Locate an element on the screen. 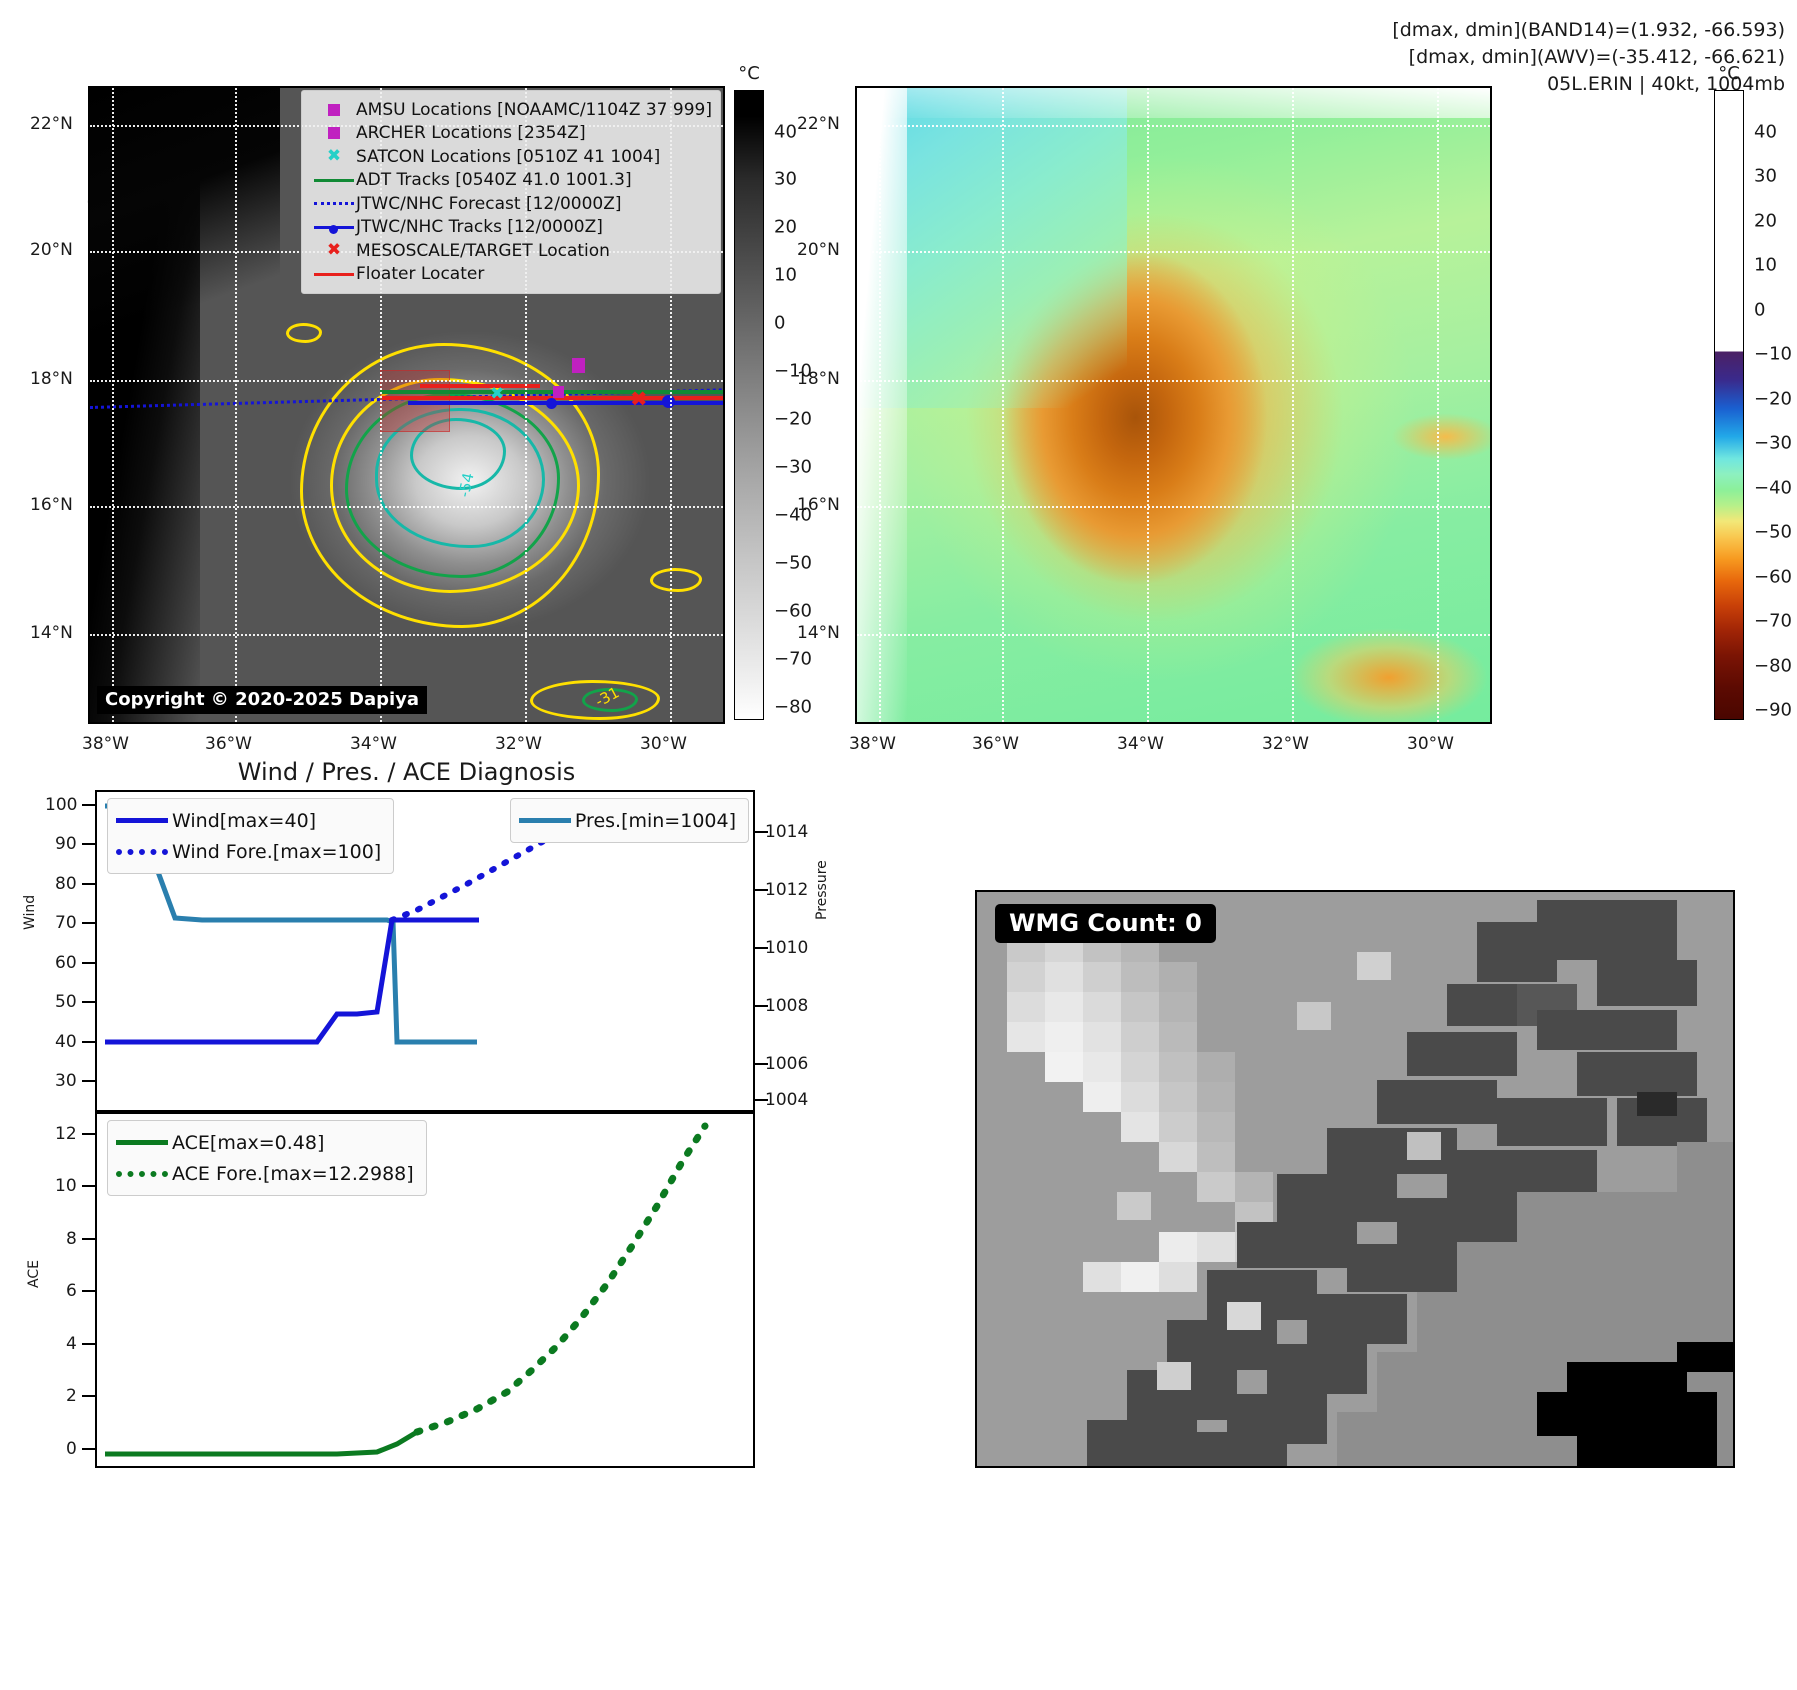 Image resolution: width=1797 pixels, height=1690 pixels. legend-label-satcon: SATCON Locations [0510Z 41 1004] is located at coordinates (508, 156).